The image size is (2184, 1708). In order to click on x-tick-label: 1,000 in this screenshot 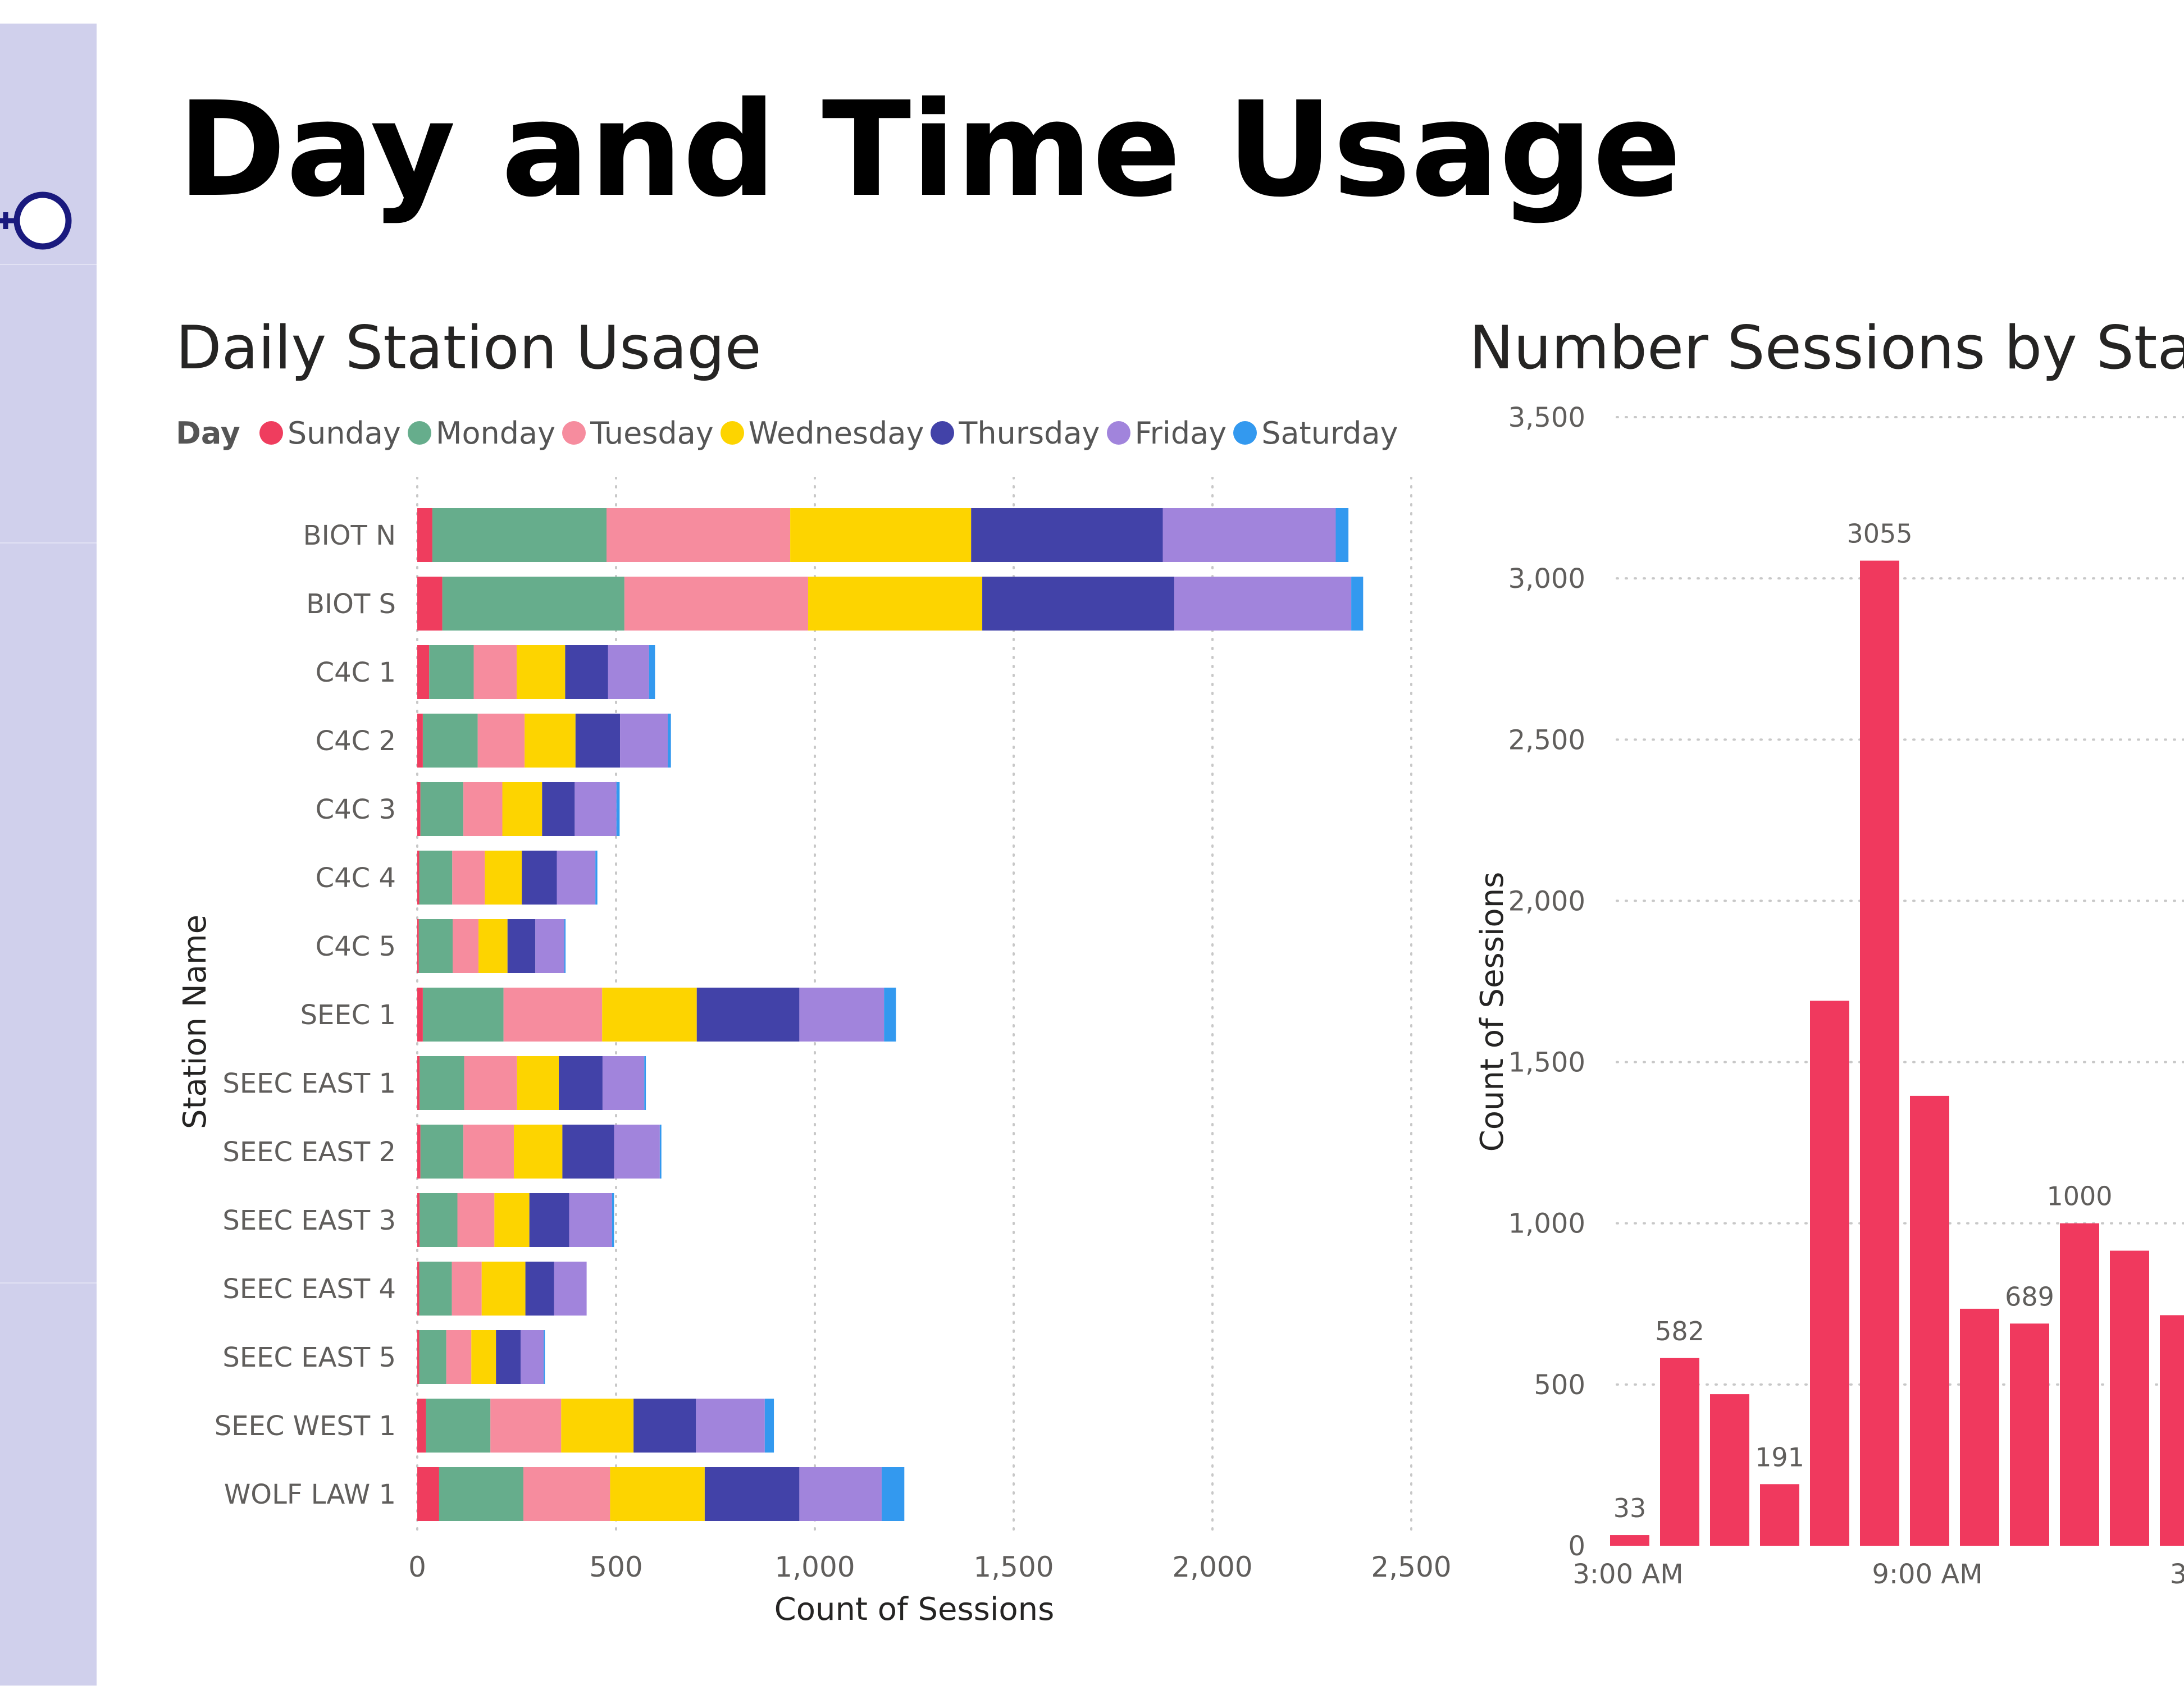, I will do `click(814, 1567)`.